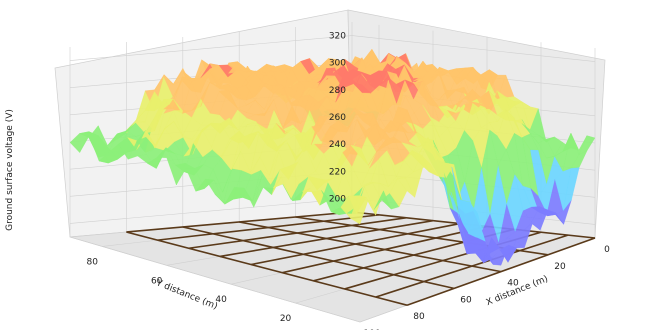 The image size is (647, 330). I want to click on z-tick-label: 240, so click(337, 145).